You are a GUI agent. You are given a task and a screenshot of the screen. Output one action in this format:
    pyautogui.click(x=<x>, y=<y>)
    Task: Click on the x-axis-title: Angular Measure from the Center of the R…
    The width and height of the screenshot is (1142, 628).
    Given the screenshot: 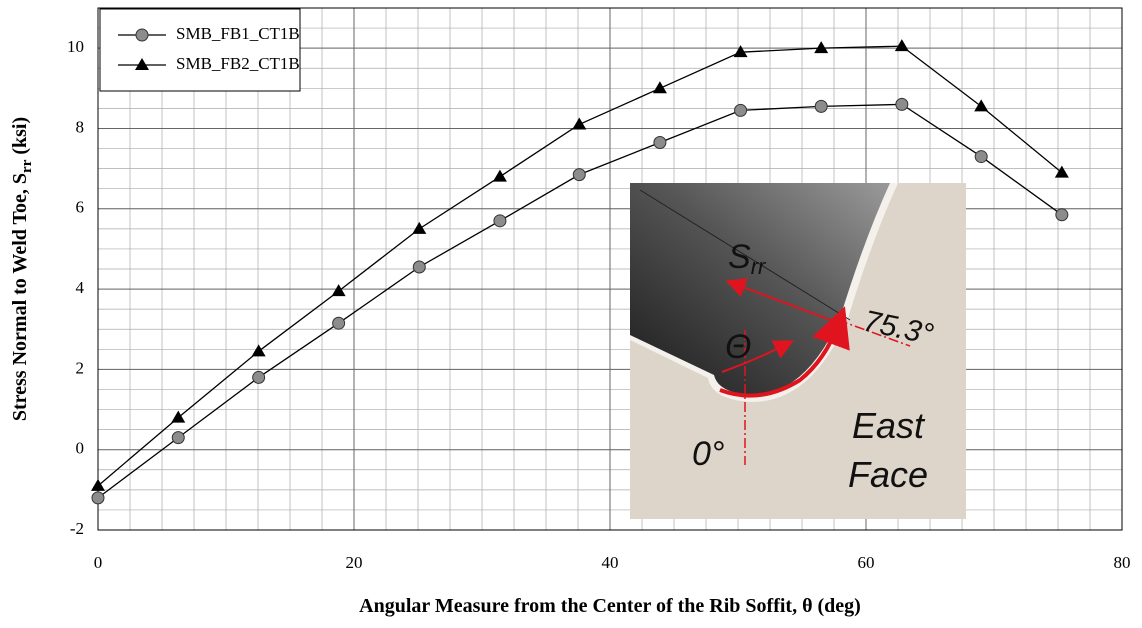 What is the action you would take?
    pyautogui.click(x=610, y=606)
    